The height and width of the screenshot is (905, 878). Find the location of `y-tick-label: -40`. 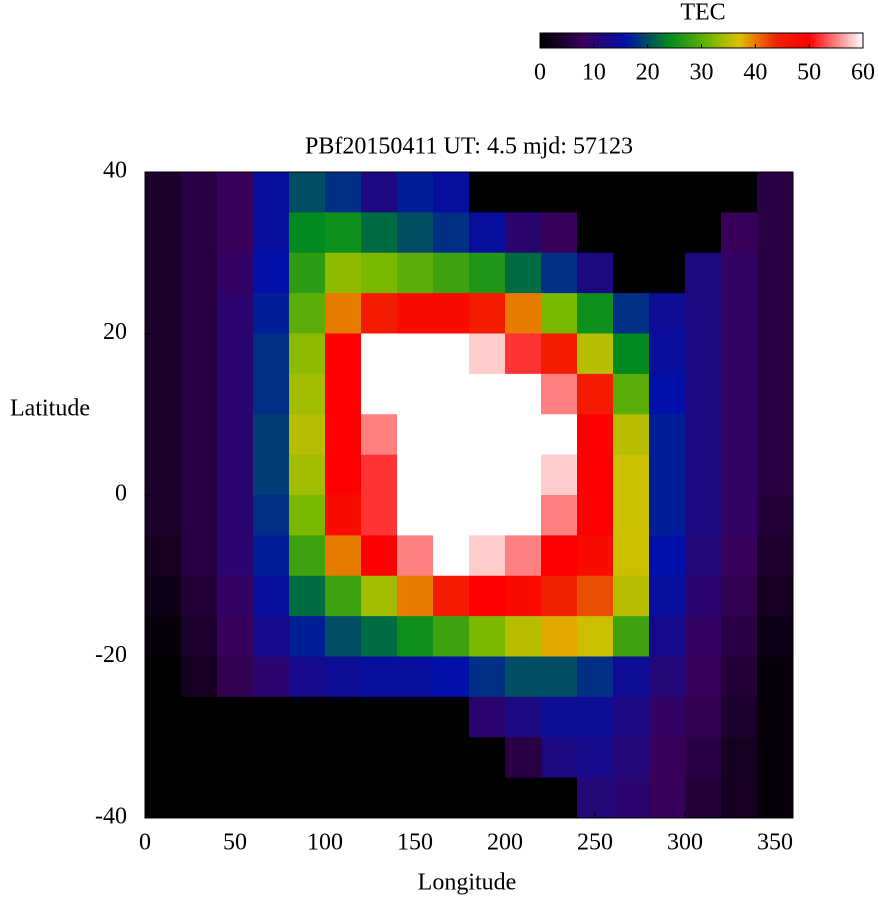

y-tick-label: -40 is located at coordinates (111, 817).